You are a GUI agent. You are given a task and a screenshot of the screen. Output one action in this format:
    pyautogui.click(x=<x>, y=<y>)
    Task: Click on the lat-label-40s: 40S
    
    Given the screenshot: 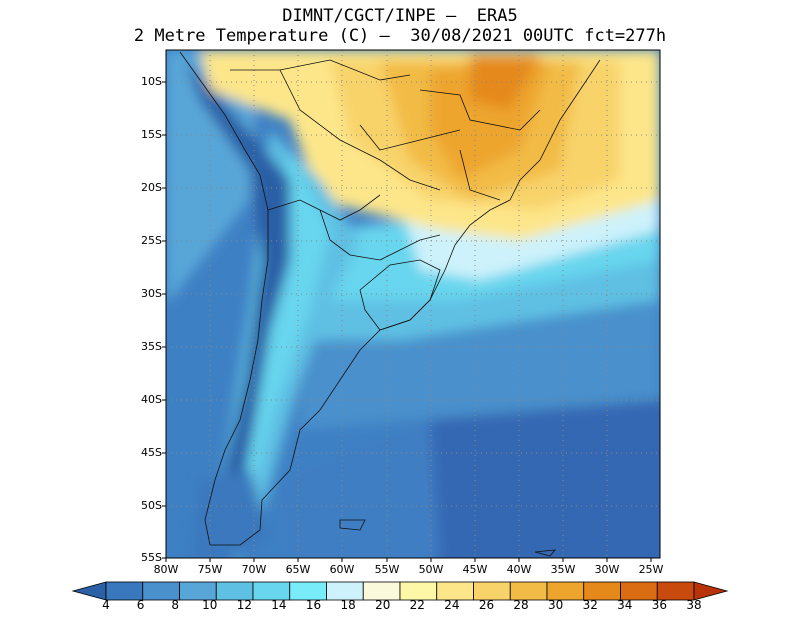 What is the action you would take?
    pyautogui.click(x=151, y=399)
    